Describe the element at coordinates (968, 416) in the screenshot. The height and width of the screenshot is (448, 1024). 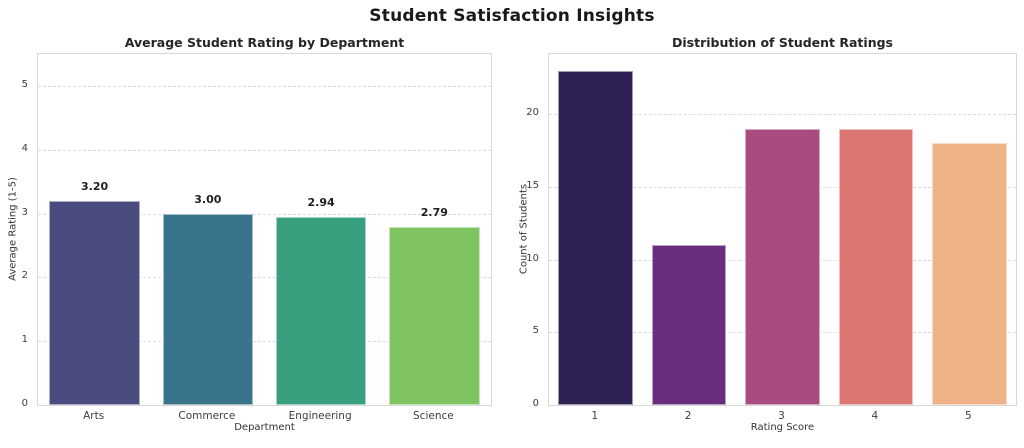
I see `x-tick-label: 5` at that location.